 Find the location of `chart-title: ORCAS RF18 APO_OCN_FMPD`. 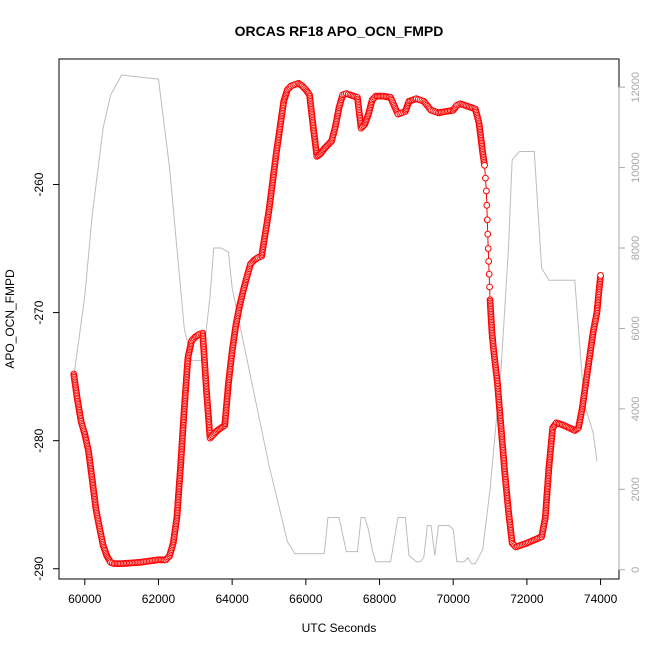

chart-title: ORCAS RF18 APO_OCN_FMPD is located at coordinates (339, 31).